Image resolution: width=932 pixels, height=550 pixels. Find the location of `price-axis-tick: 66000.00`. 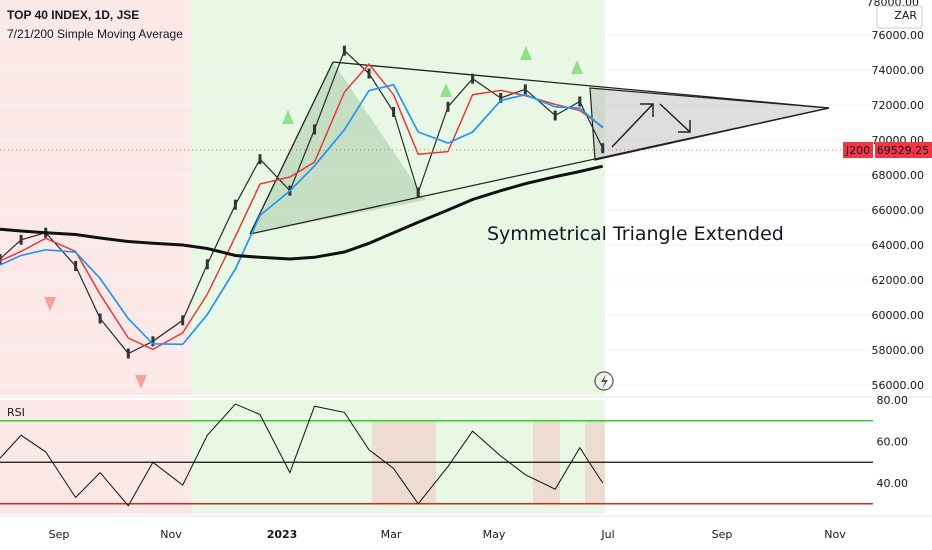

price-axis-tick: 66000.00 is located at coordinates (898, 210).